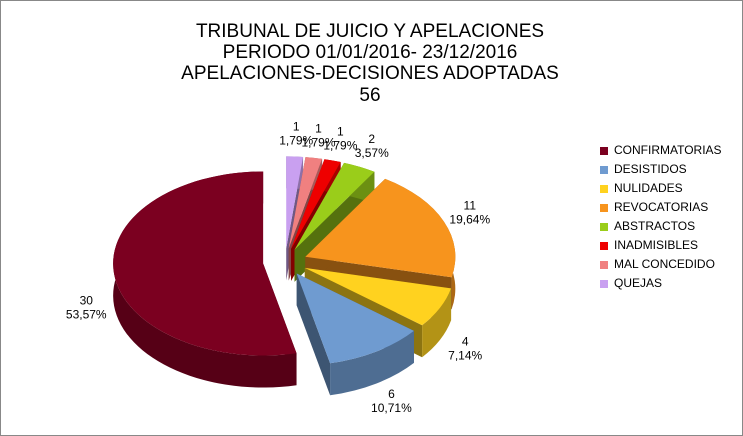 This screenshot has width=743, height=436. What do you see at coordinates (668, 150) in the screenshot?
I see `legend-label: CONFIRMATORIAS` at bounding box center [668, 150].